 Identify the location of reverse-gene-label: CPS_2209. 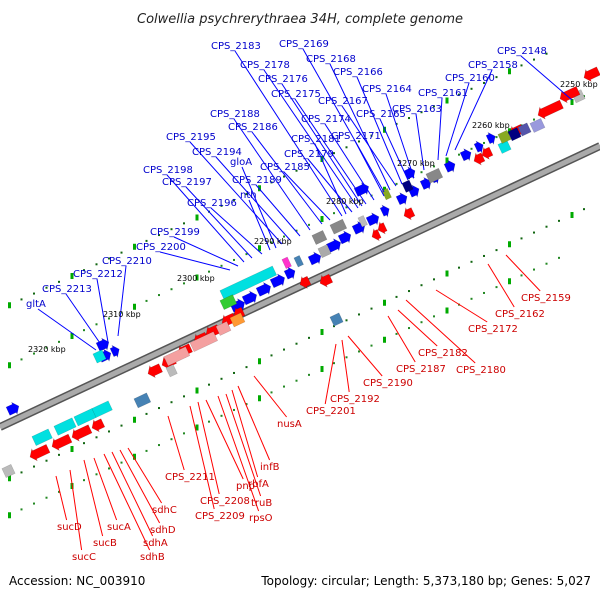
(220, 516).